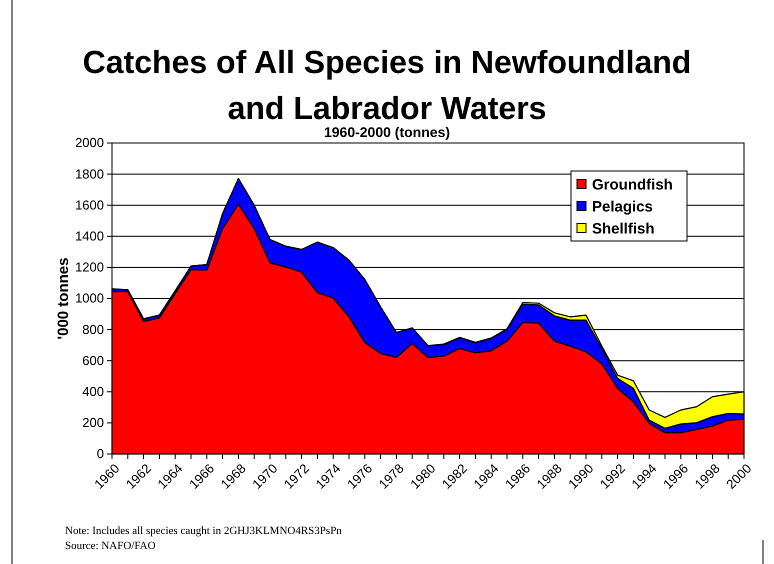 Image resolution: width=774 pixels, height=564 pixels. I want to click on y-tick-label: 600, so click(93, 360).